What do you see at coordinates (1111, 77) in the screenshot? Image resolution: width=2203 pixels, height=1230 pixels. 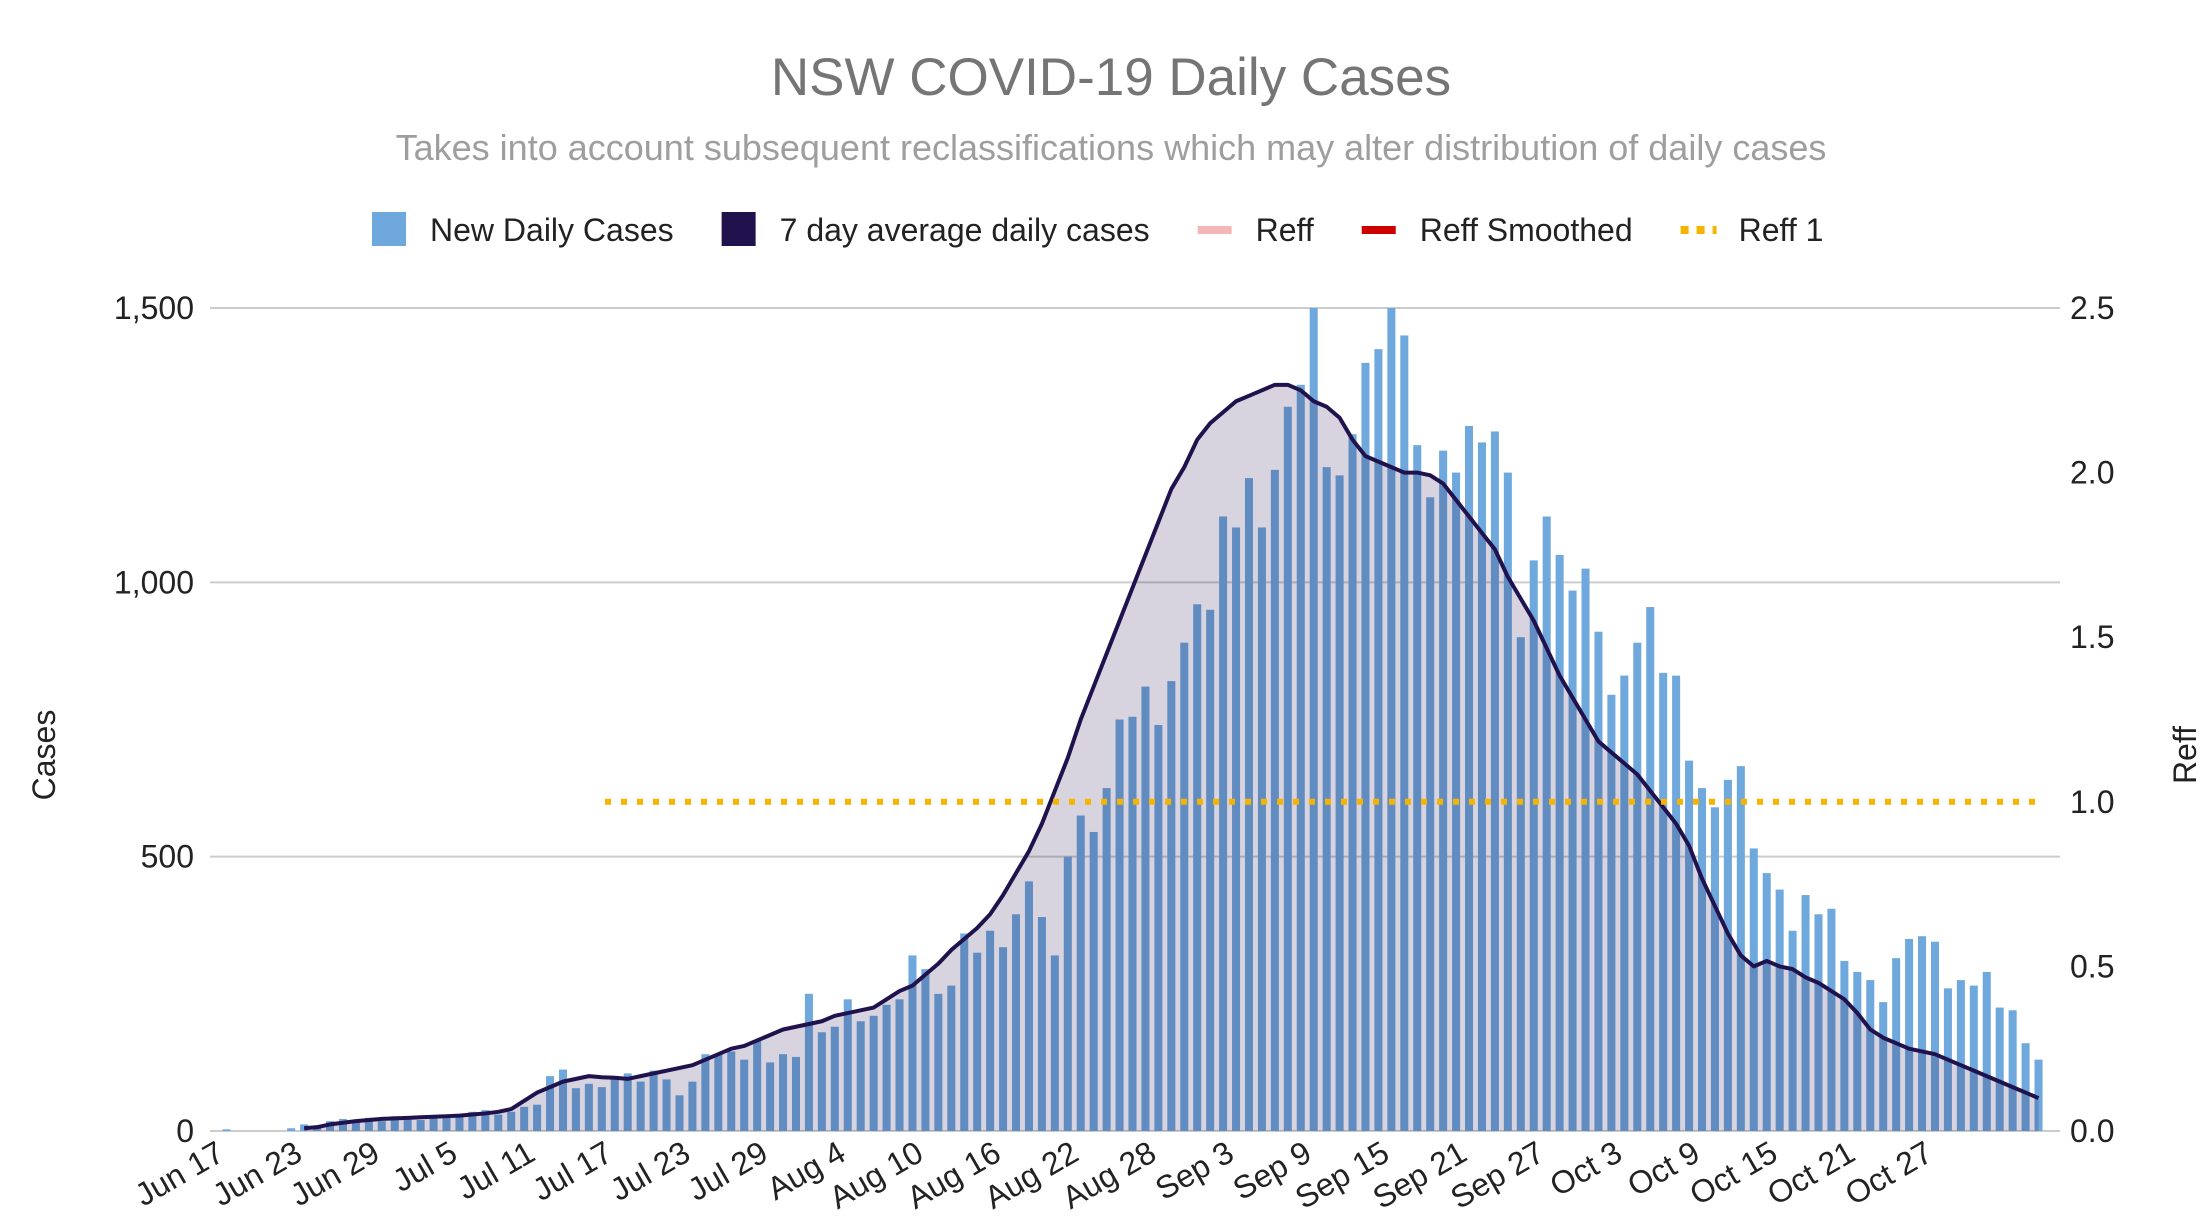 I see `chart-title: NSW COVID-19 Daily Cases` at bounding box center [1111, 77].